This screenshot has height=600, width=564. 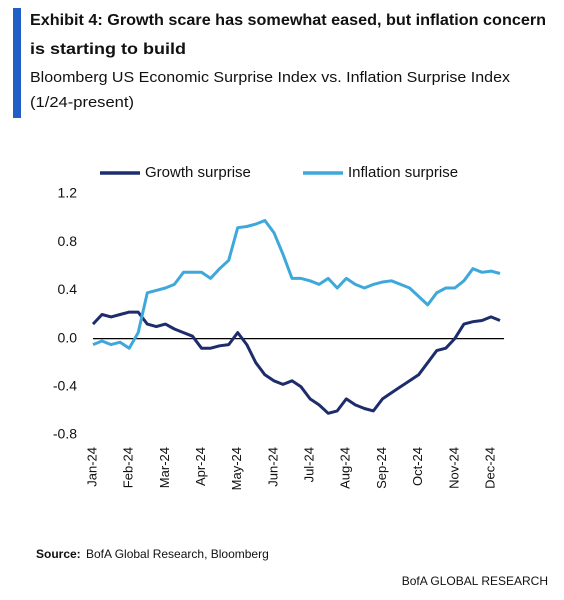 I want to click on chart-subtitle: (1/24-present), so click(x=82, y=102).